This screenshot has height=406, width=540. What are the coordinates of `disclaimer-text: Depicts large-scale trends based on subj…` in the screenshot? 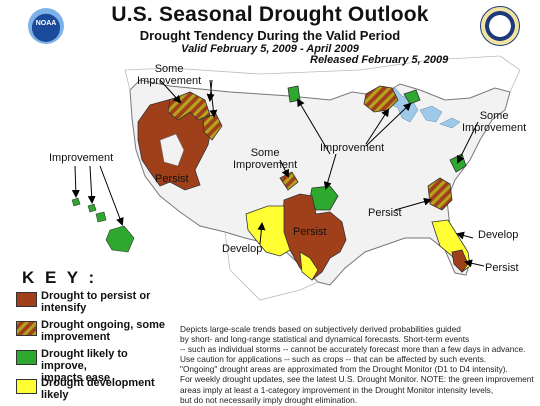 It's located at (357, 364).